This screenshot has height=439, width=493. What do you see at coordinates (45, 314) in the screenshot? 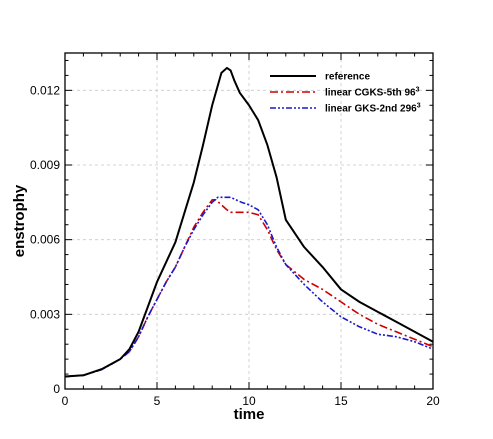
I see `y-tick-label: 0.003` at bounding box center [45, 314].